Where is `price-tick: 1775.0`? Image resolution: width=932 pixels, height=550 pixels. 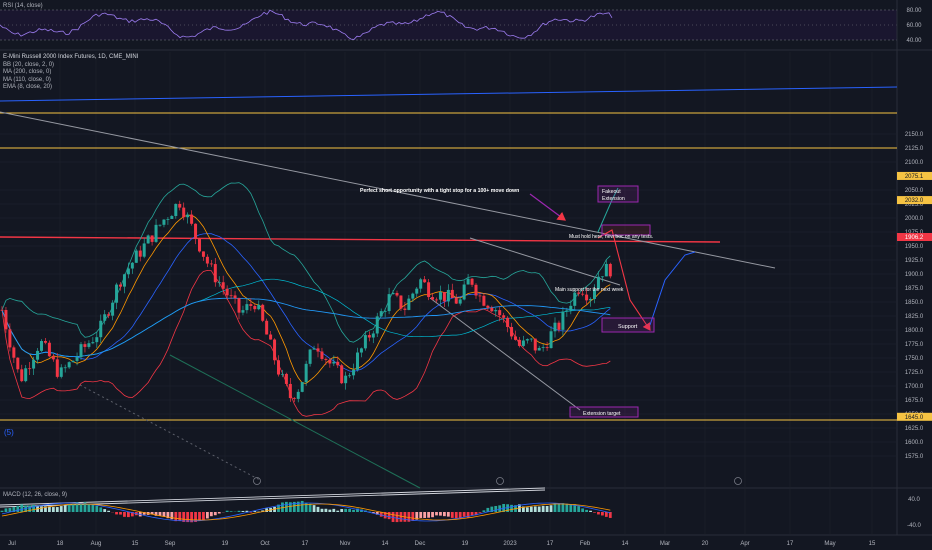 price-tick: 1775.0 is located at coordinates (914, 345).